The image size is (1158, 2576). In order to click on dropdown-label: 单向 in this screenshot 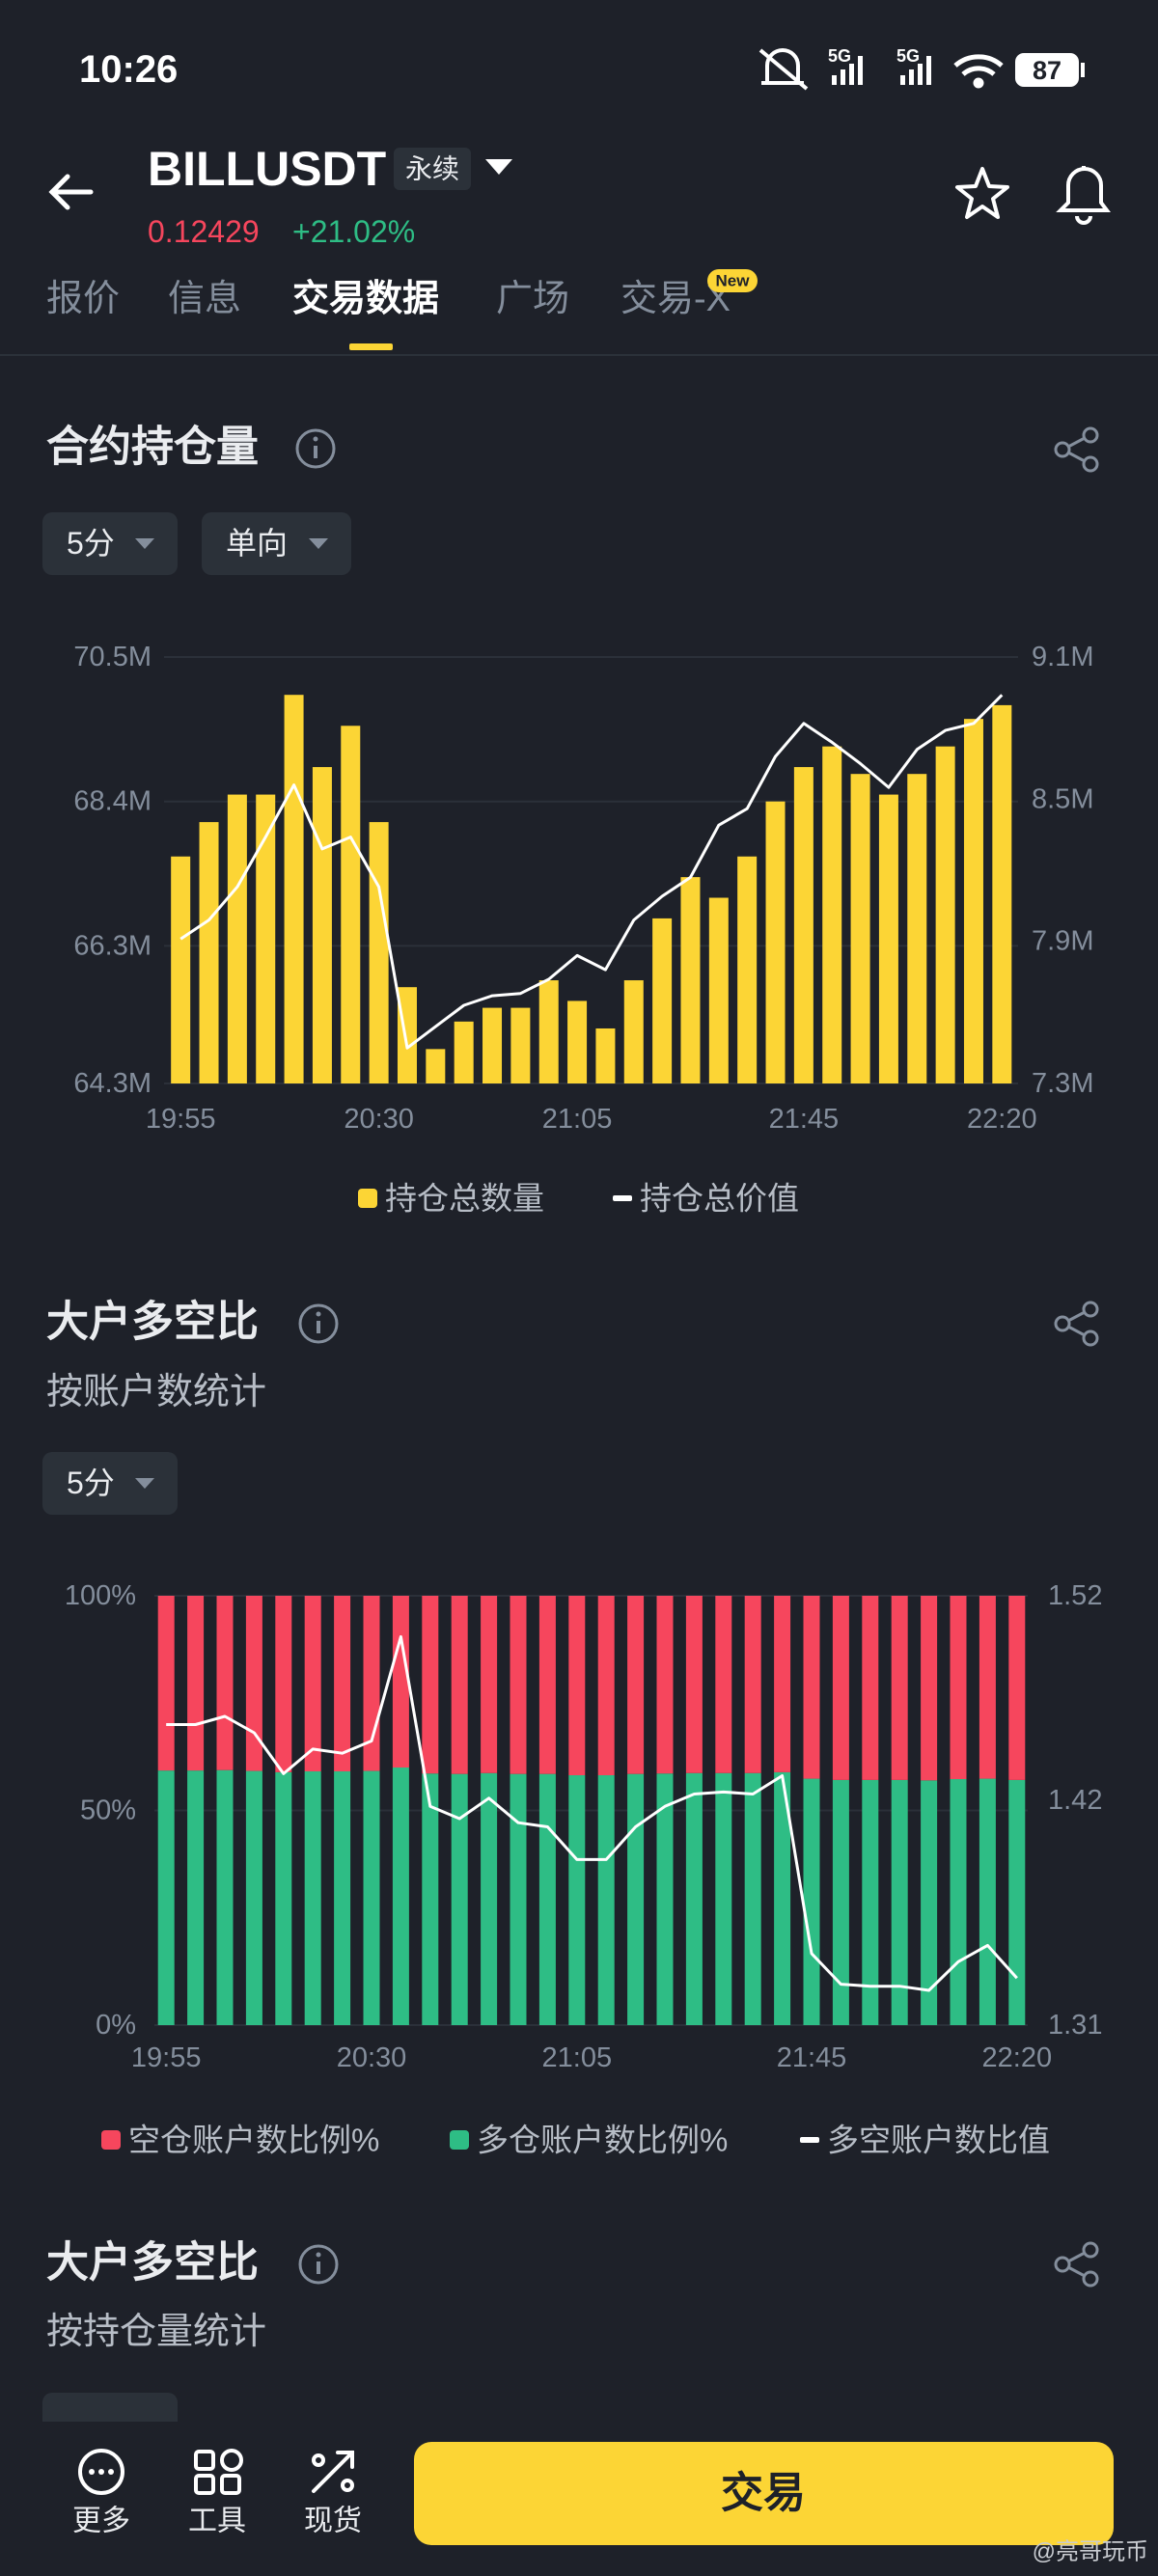, I will do `click(257, 543)`.